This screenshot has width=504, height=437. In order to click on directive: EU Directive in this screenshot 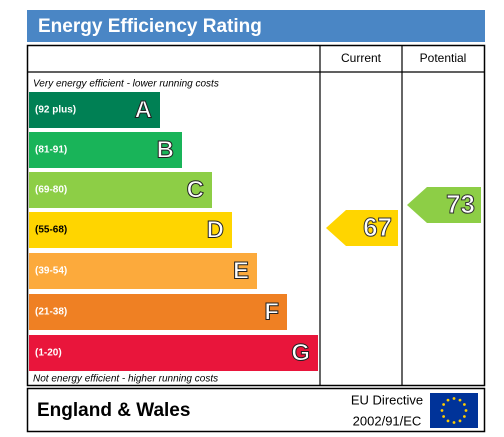, I will do `click(387, 399)`.